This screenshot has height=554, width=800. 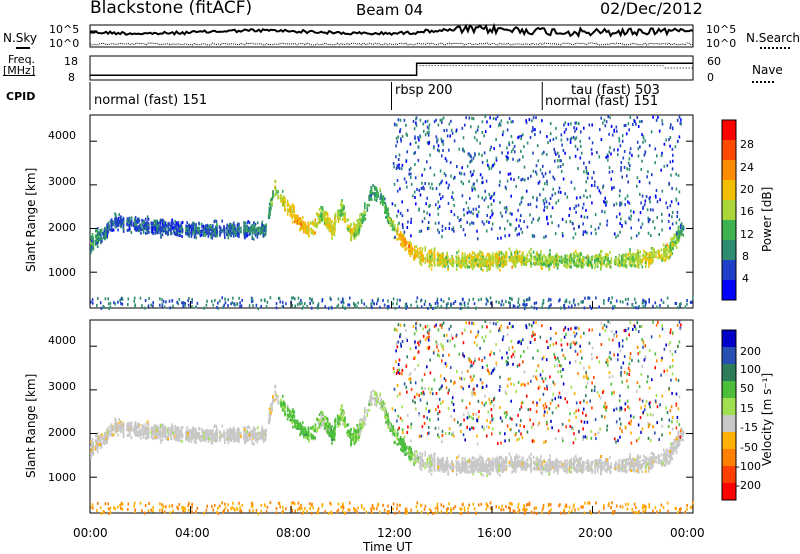 I want to click on freq-panel-frame, so click(x=391, y=68).